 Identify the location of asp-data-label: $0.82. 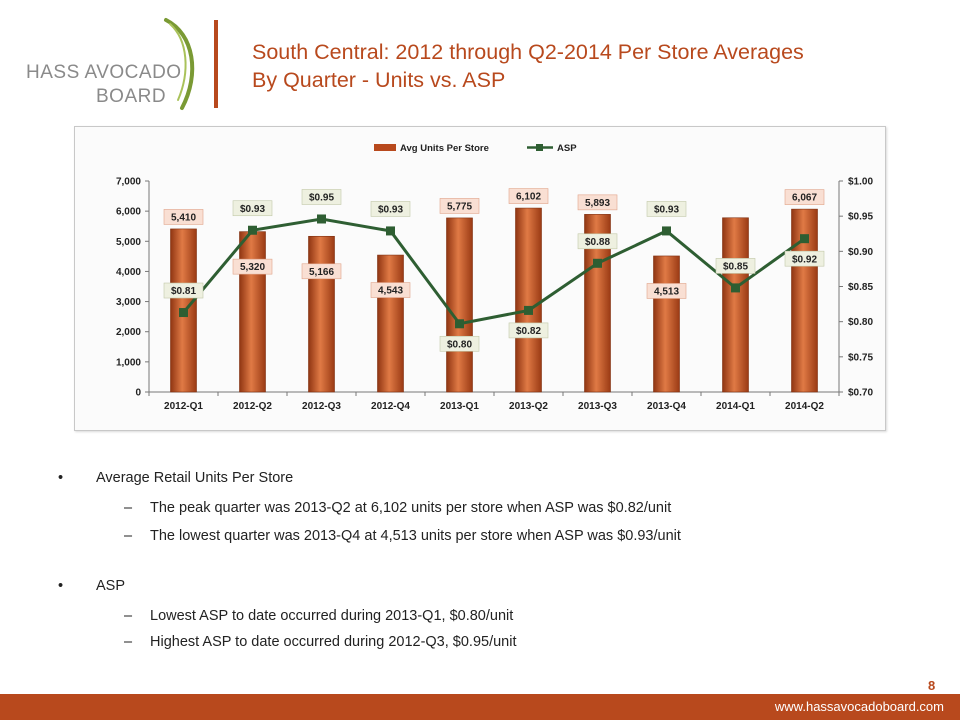
(528, 331).